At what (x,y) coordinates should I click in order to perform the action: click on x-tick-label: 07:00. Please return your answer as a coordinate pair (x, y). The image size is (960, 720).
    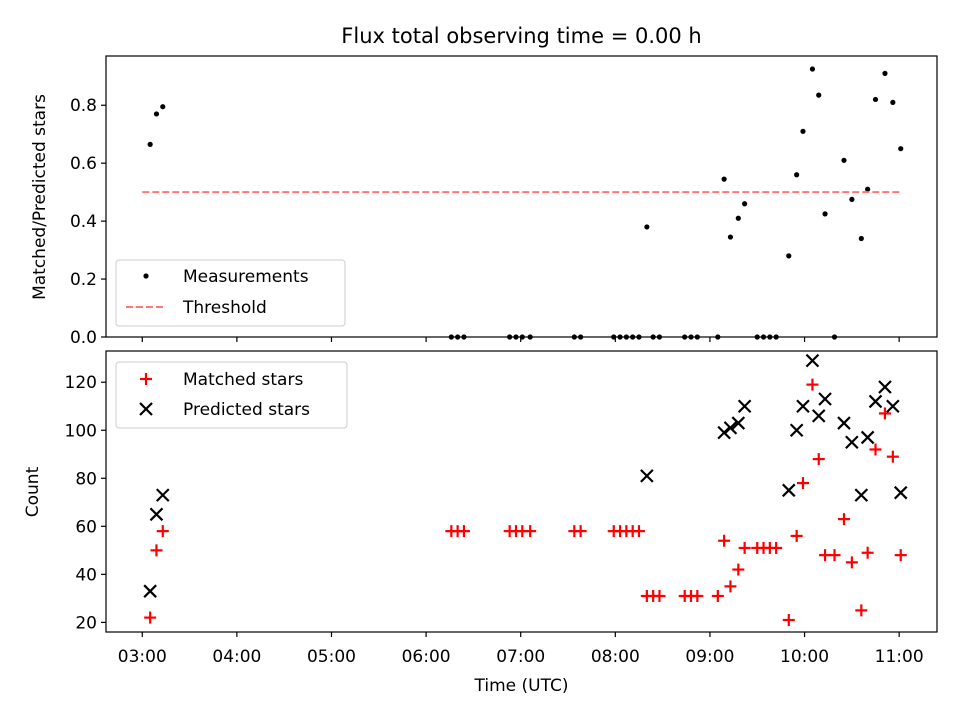
    Looking at the image, I should click on (520, 657).